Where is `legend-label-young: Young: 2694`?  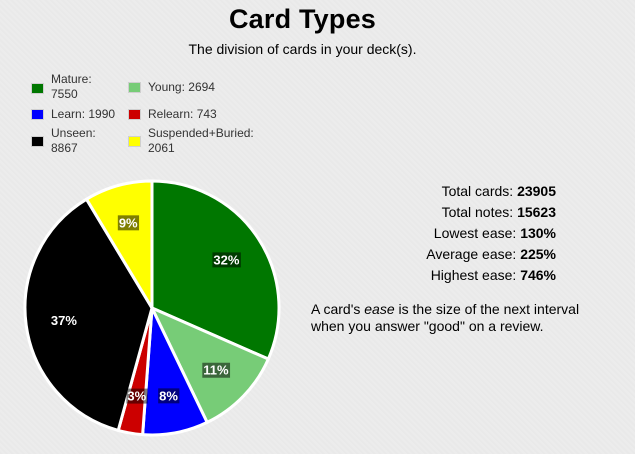
legend-label-young: Young: 2694 is located at coordinates (181, 87).